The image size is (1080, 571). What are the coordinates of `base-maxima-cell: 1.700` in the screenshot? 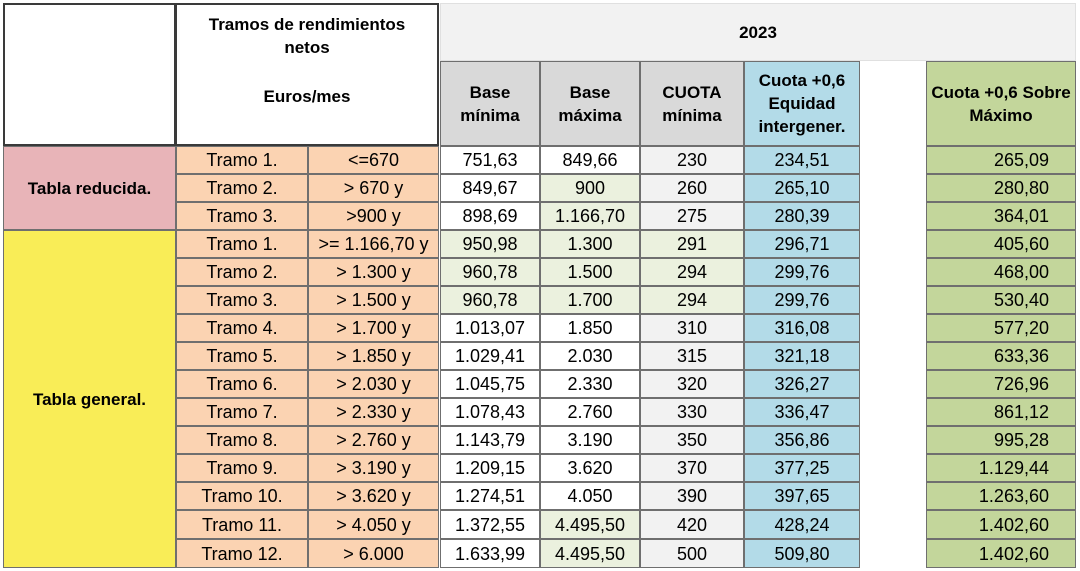 It's located at (590, 300).